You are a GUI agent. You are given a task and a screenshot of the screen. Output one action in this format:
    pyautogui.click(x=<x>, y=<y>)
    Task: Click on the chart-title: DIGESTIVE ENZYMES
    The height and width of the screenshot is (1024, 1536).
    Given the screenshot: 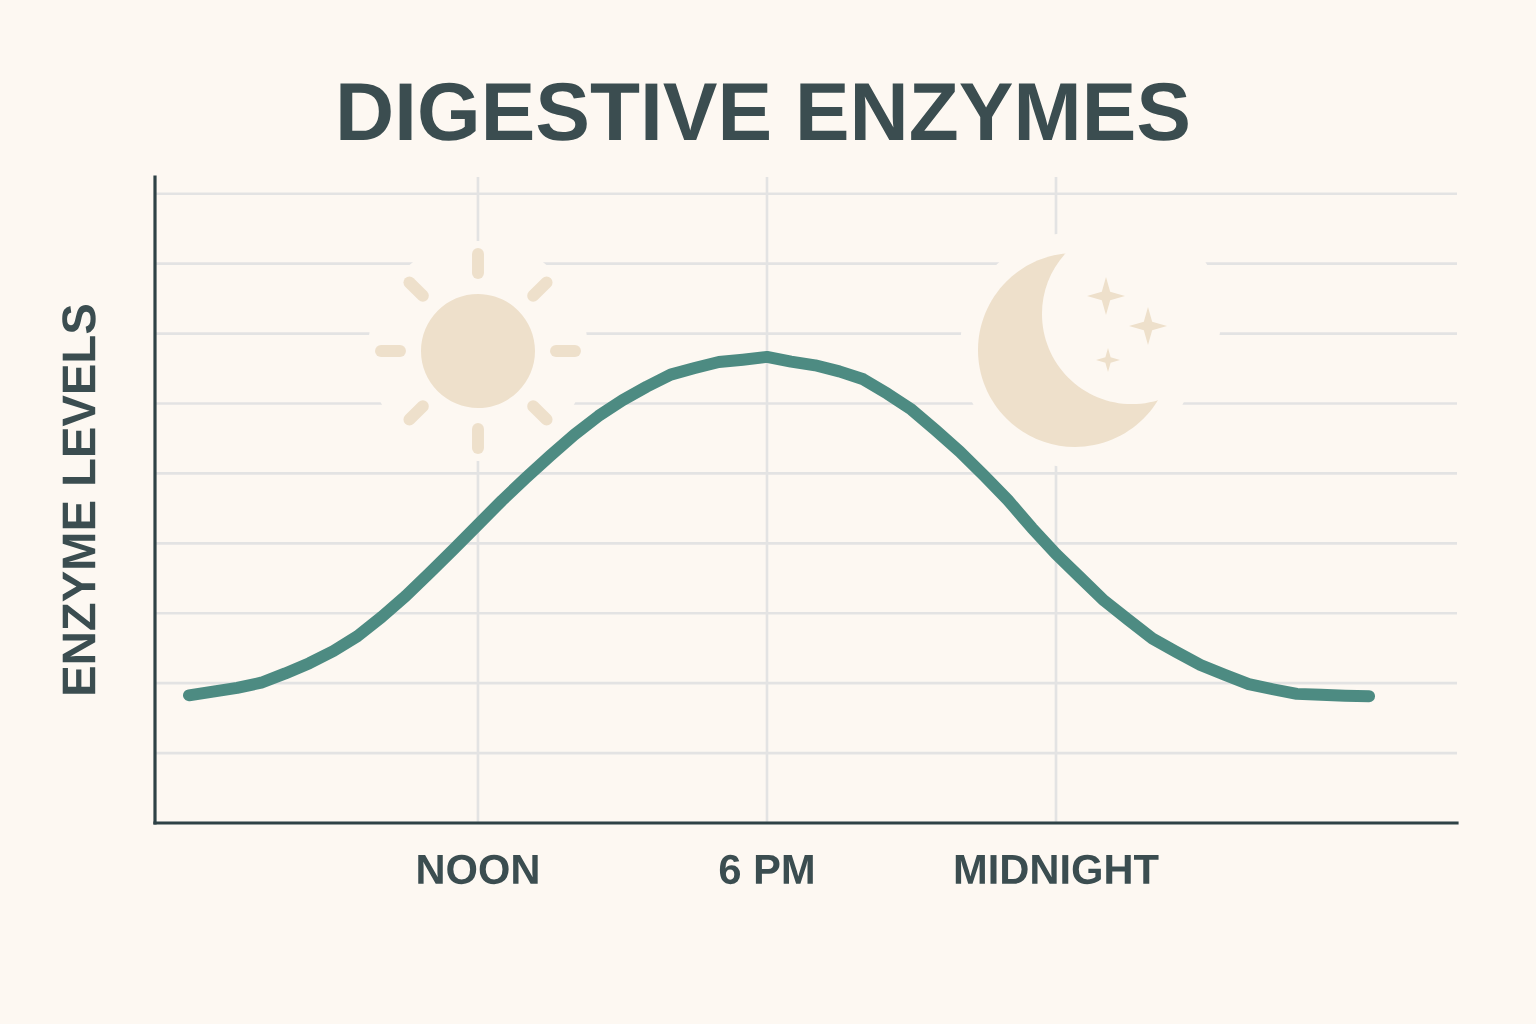 What is the action you would take?
    pyautogui.click(x=764, y=111)
    